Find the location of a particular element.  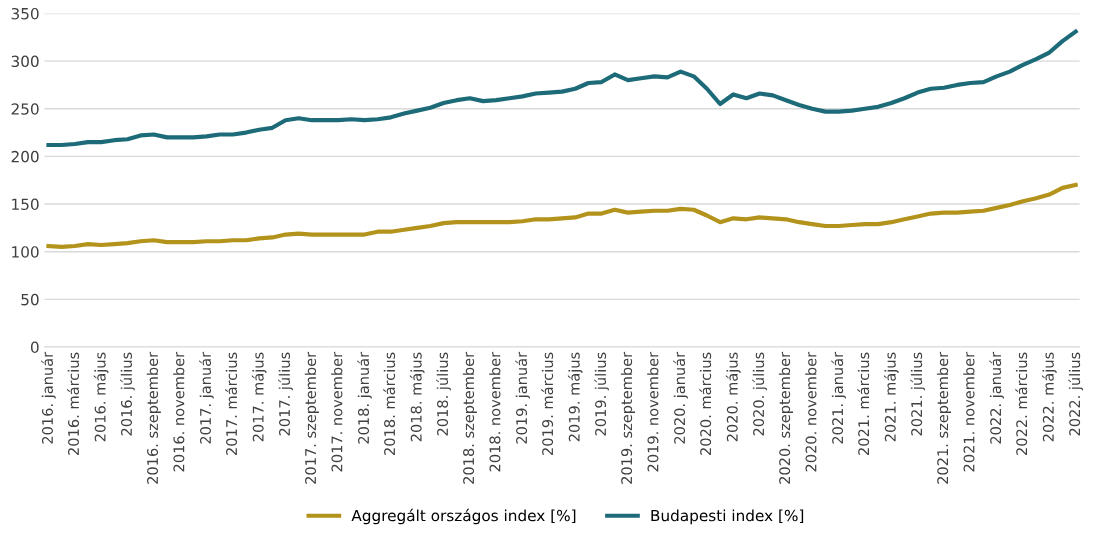

x-tick-label: 2017. július is located at coordinates (285, 394).